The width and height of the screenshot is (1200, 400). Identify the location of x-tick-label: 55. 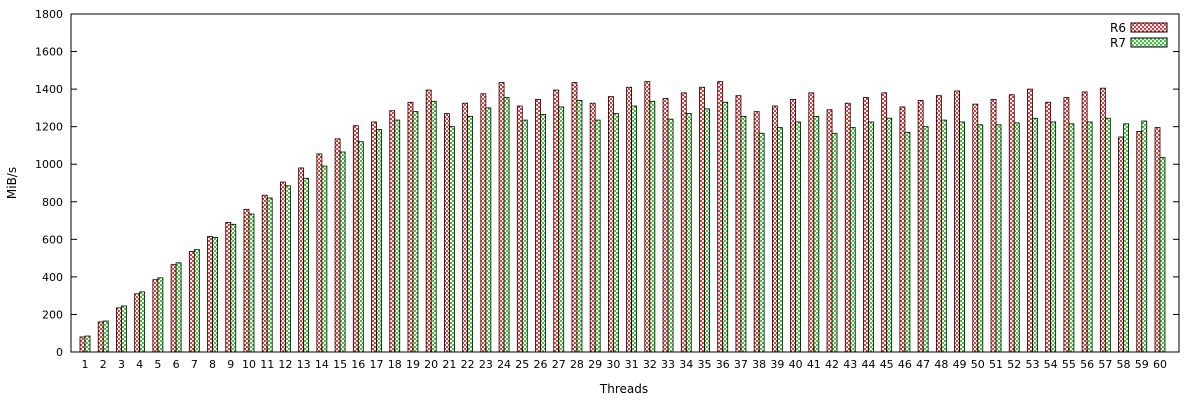
(1069, 364).